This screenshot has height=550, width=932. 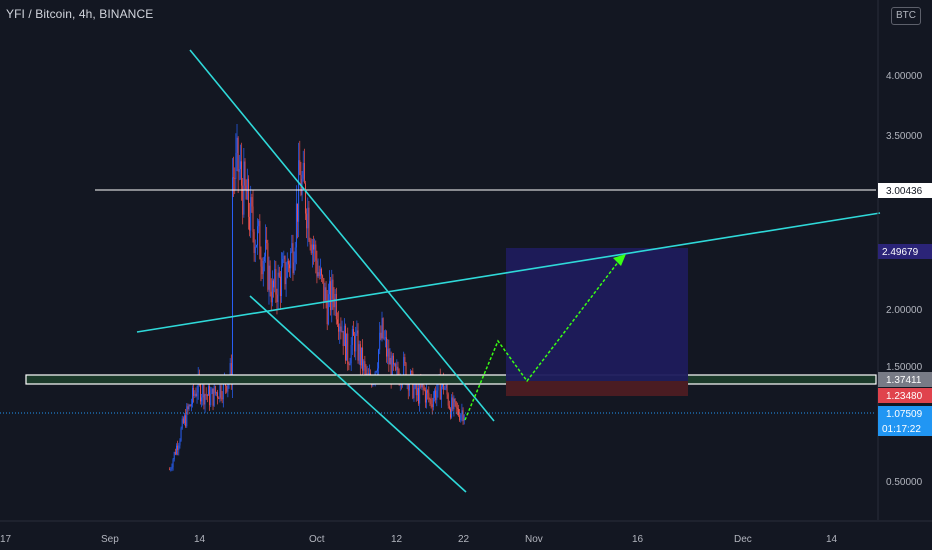 I want to click on symbol-title: YFI / Bitcoin, 4h, BINANCE, so click(x=80, y=14).